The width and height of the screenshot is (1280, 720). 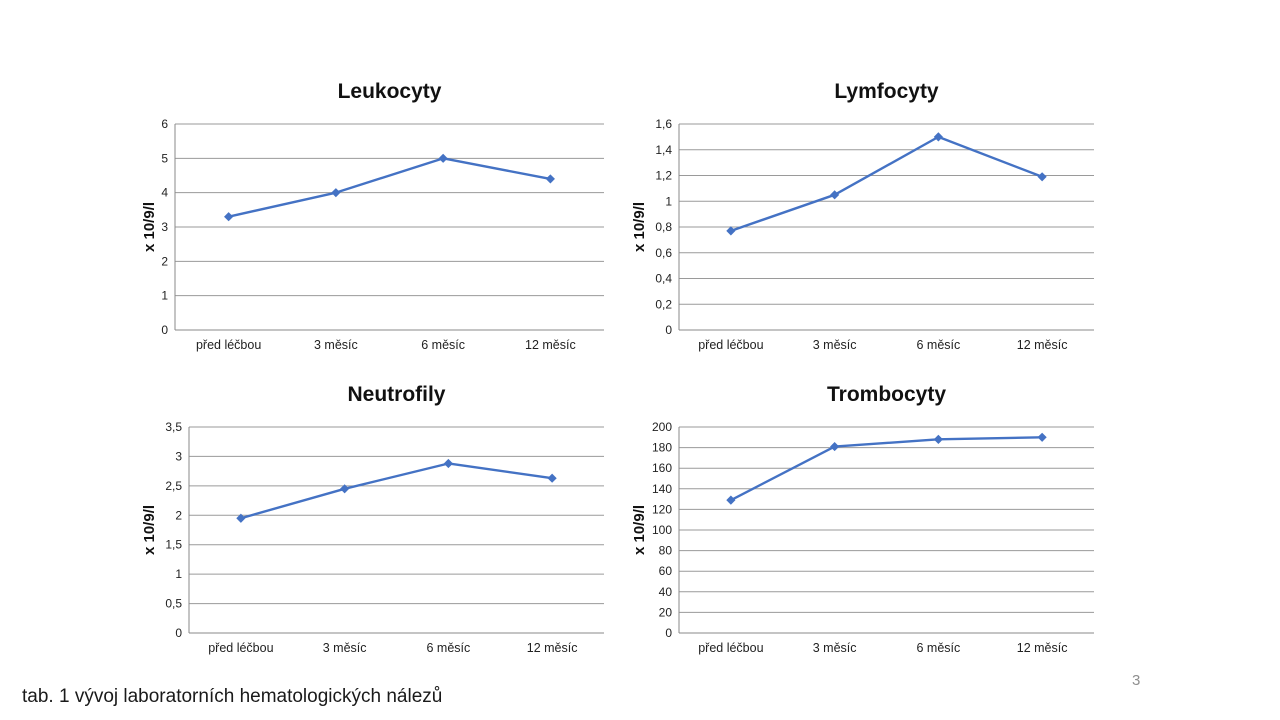 I want to click on svg-text: 5, so click(x=164, y=158).